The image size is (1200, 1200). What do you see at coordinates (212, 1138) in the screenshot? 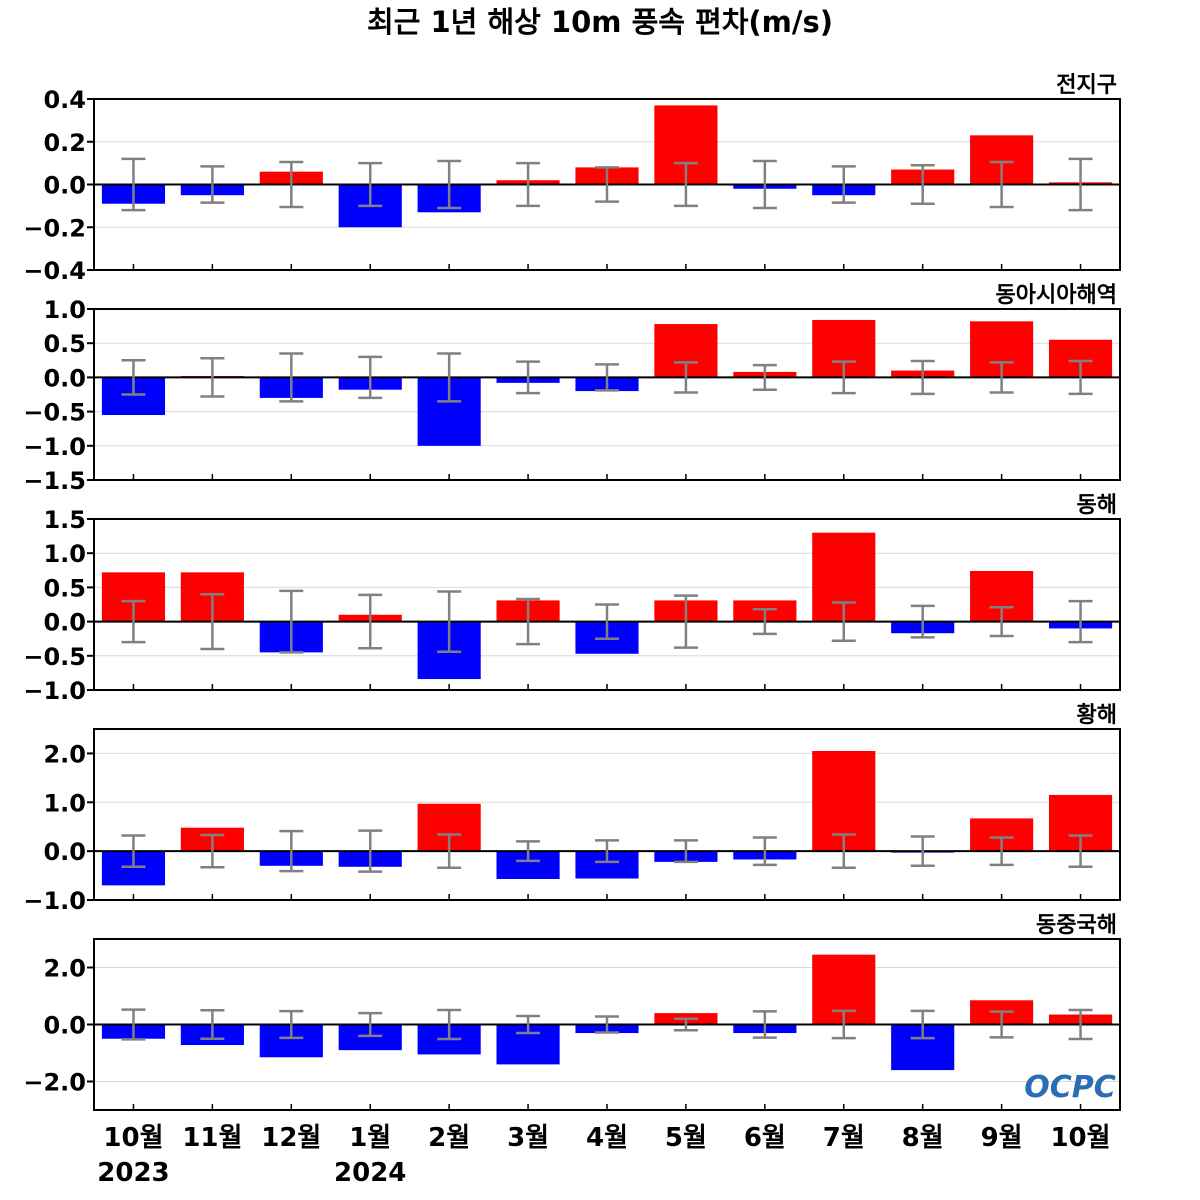
I see `x-tick-label: 11월` at bounding box center [212, 1138].